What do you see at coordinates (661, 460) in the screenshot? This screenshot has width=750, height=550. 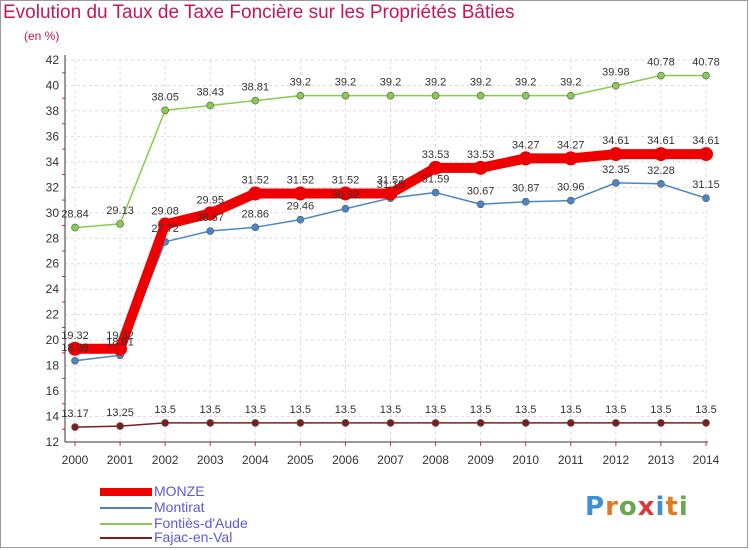 I see `x-tick-label: 2013` at bounding box center [661, 460].